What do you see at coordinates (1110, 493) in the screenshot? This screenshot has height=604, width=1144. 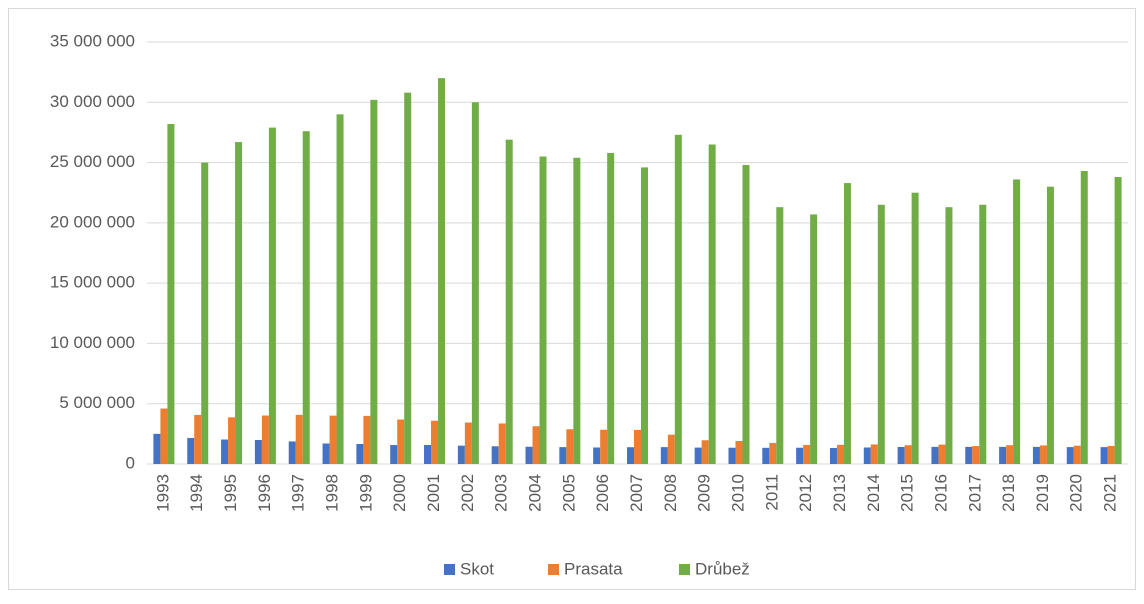 I see `x-tick-label: 2021` at bounding box center [1110, 493].